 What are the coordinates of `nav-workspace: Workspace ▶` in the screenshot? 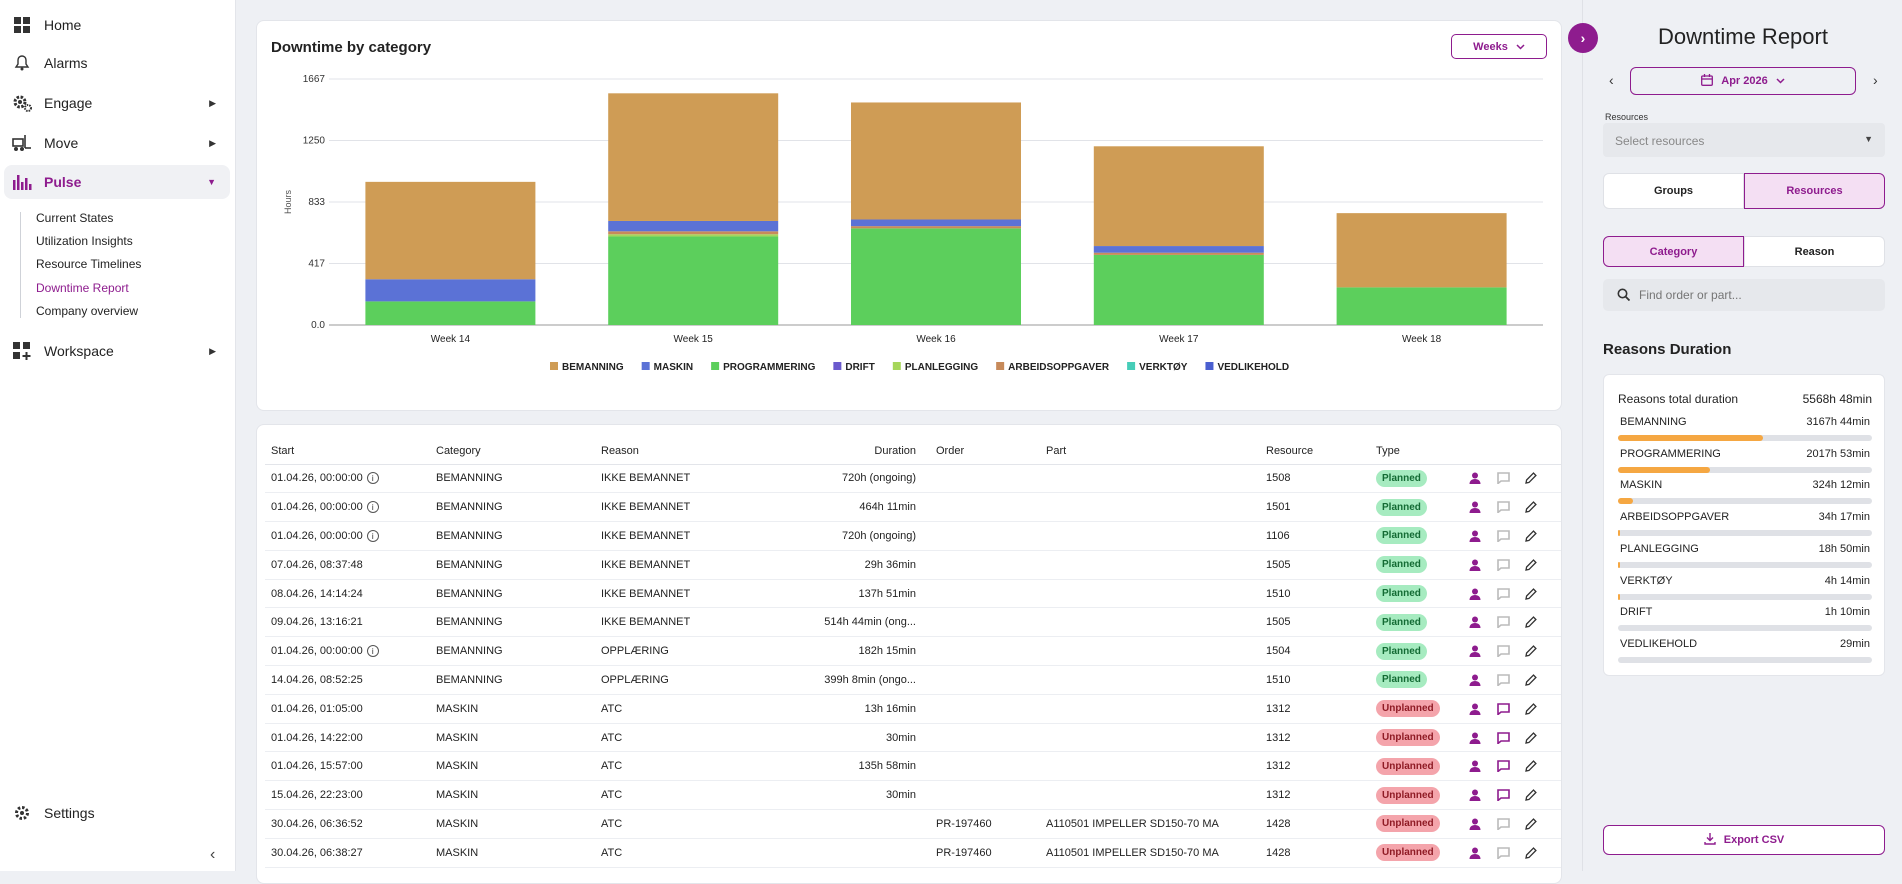 It's located at (117, 351).